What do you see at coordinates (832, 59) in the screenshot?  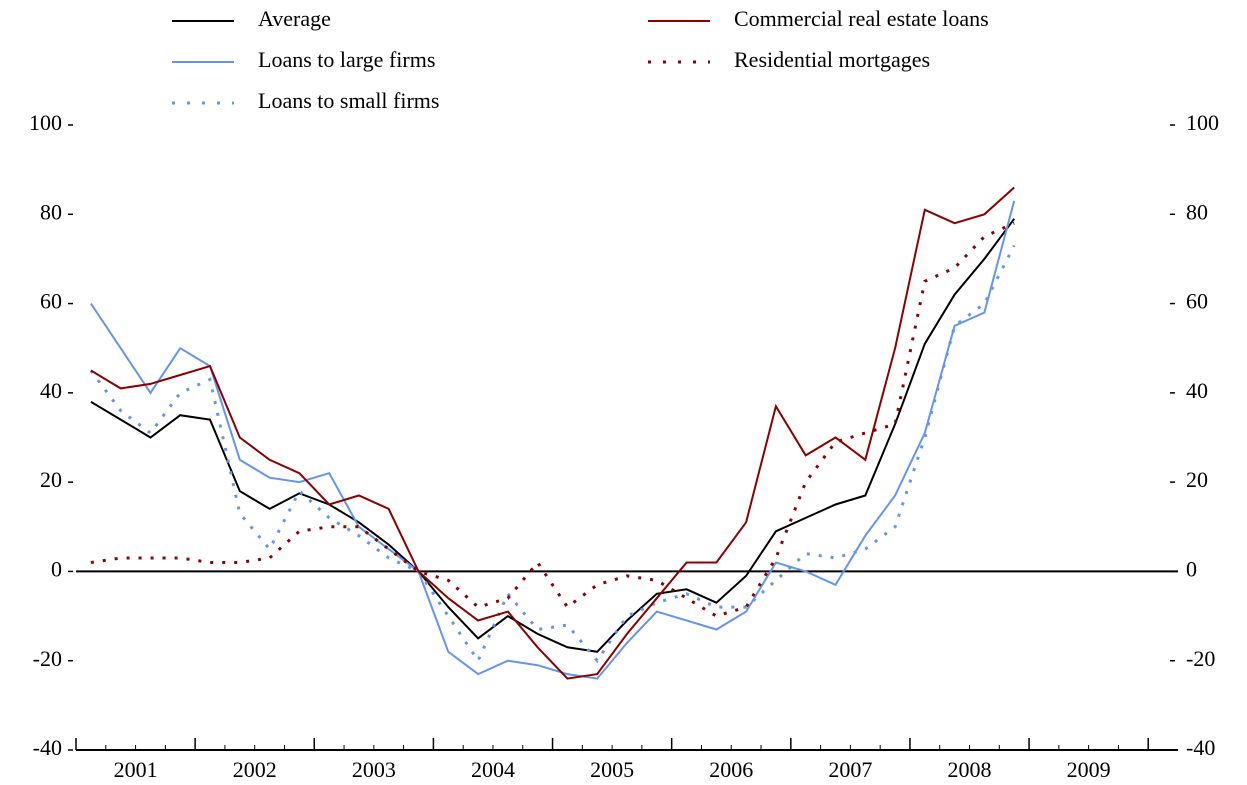 I see `legend-label: Residential mortgages` at bounding box center [832, 59].